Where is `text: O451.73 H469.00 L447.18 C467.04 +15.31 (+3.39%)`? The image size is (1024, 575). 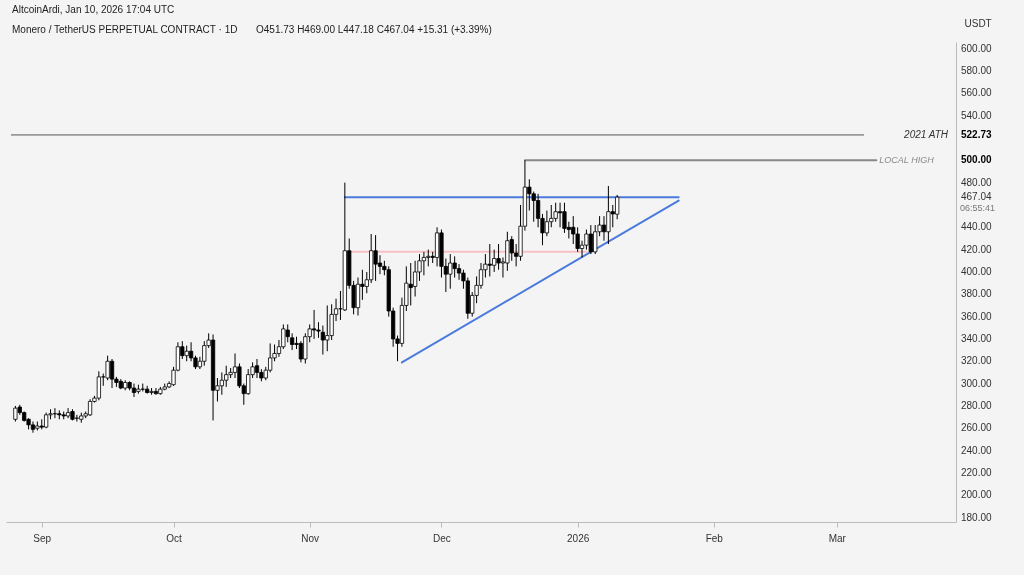 text: O451.73 H469.00 L447.18 C467.04 +15.31 (+3.39%) is located at coordinates (374, 29).